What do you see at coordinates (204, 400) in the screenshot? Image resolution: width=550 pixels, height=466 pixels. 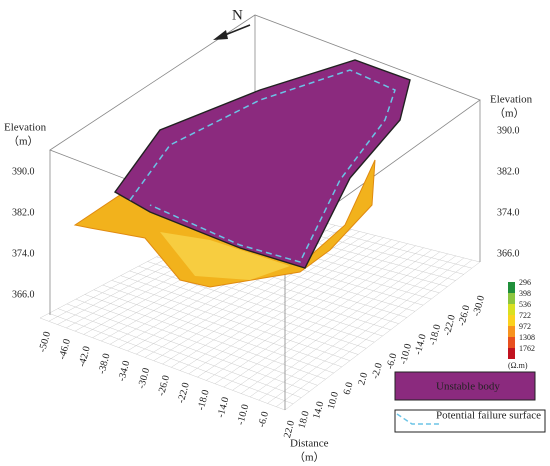 I see `x-tick-label: -18.0` at bounding box center [204, 400].